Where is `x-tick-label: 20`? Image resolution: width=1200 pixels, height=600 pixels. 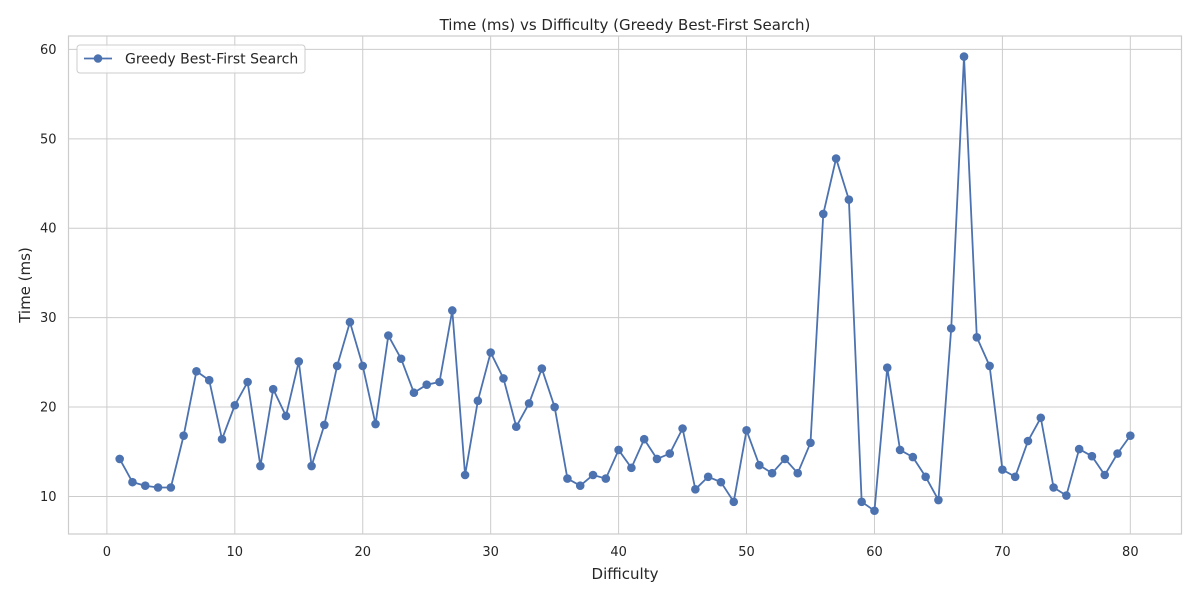 x-tick-label: 20 is located at coordinates (362, 552).